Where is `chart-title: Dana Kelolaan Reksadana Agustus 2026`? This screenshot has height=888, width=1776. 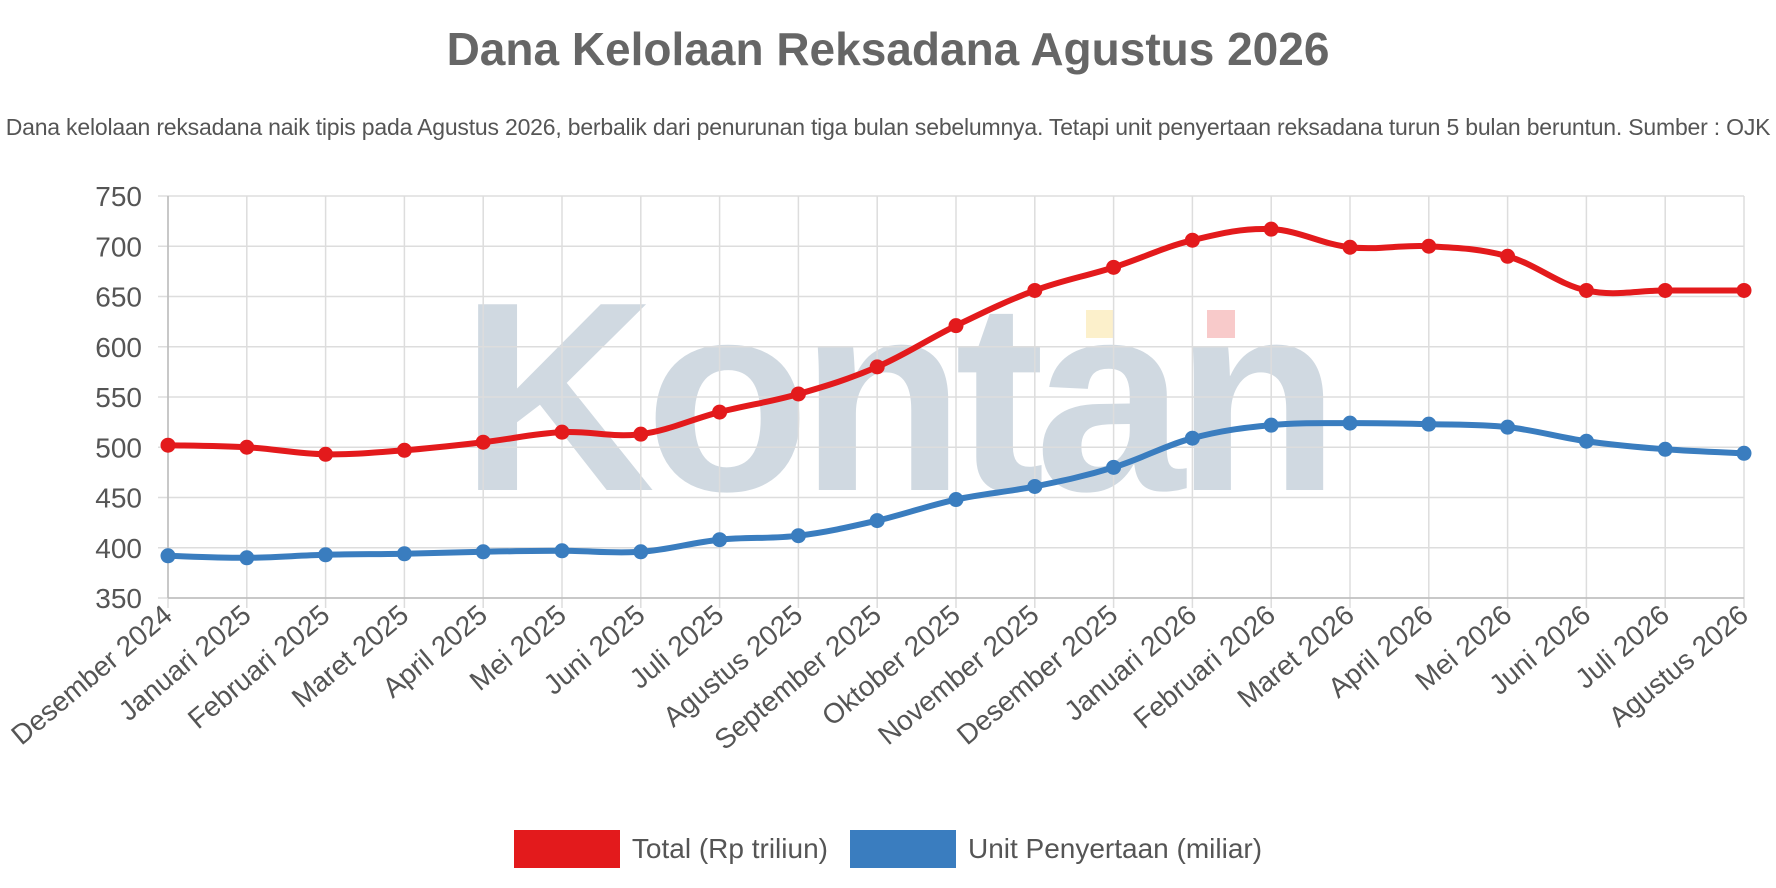
chart-title: Dana Kelolaan Reksadana Agustus 2026 is located at coordinates (888, 49).